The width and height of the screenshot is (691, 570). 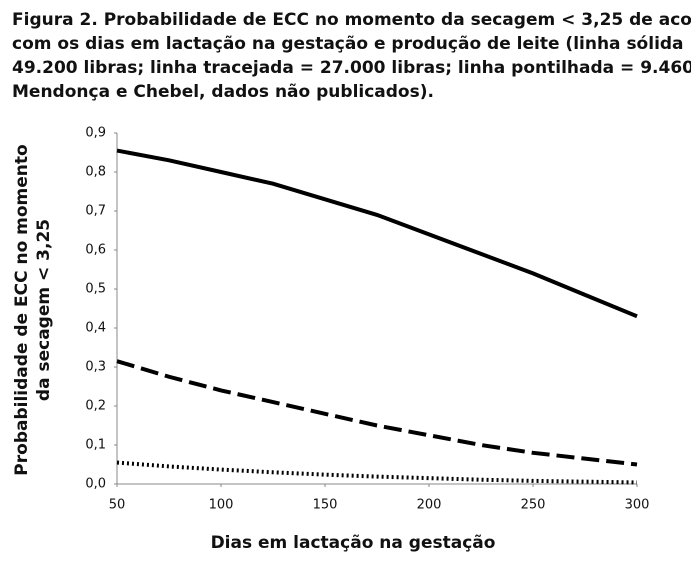 I want to click on y-tick-label: 0,2, so click(x=95, y=406).